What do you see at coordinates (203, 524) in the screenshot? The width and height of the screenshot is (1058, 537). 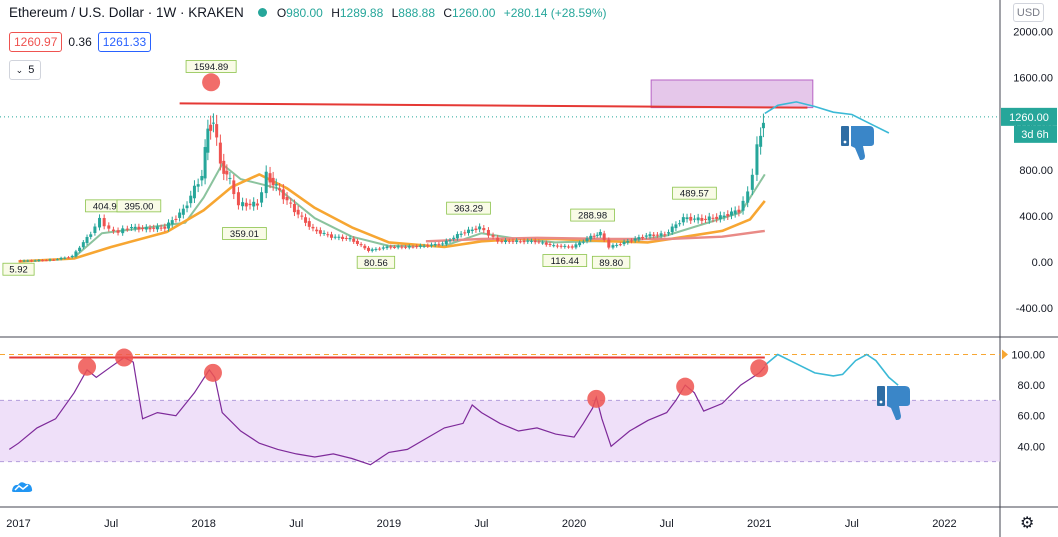 I see `time-tick-label: 2018` at bounding box center [203, 524].